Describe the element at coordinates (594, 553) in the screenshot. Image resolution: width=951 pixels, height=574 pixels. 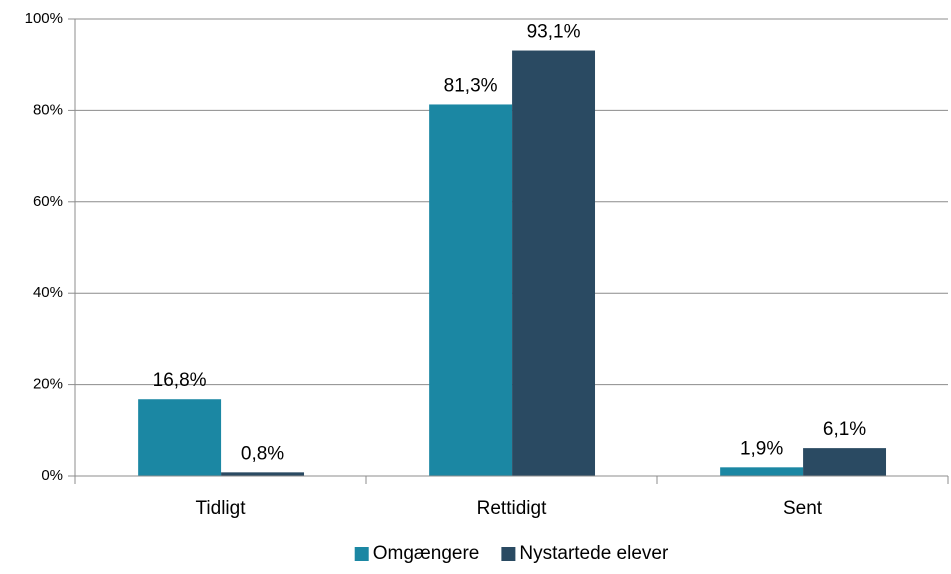
I see `legend-label: Nystartede elever` at that location.